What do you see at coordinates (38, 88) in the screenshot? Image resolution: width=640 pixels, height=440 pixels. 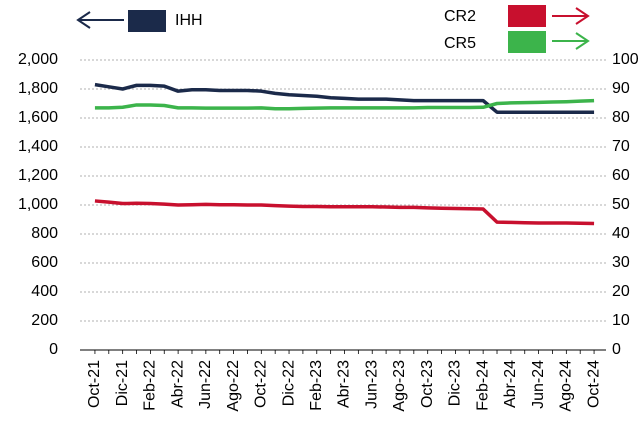 I see `y-tick-label: 1,800` at bounding box center [38, 88].